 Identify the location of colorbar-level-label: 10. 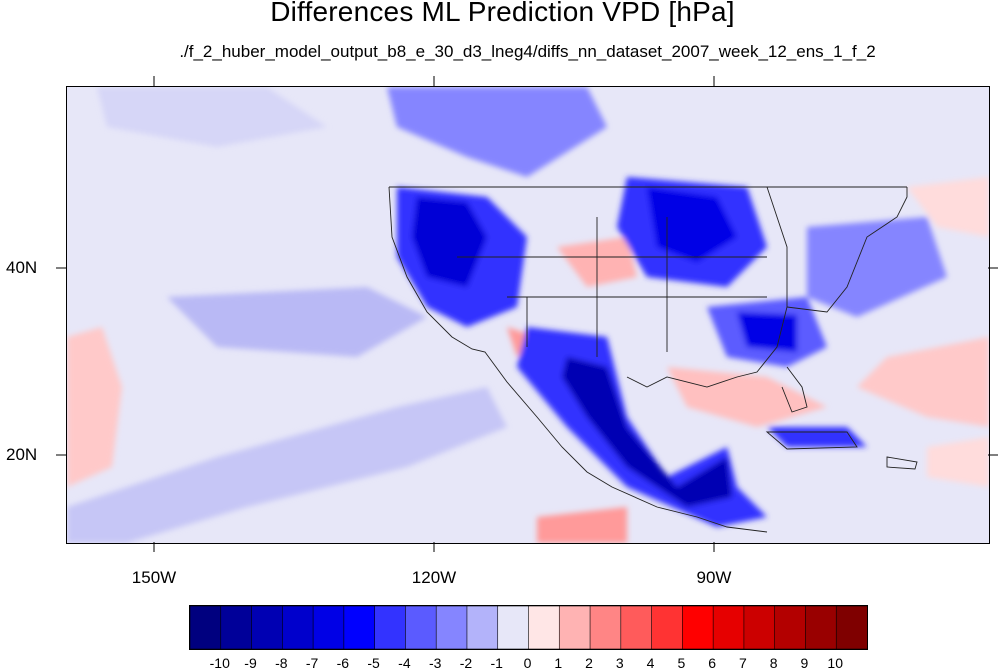
(835, 663).